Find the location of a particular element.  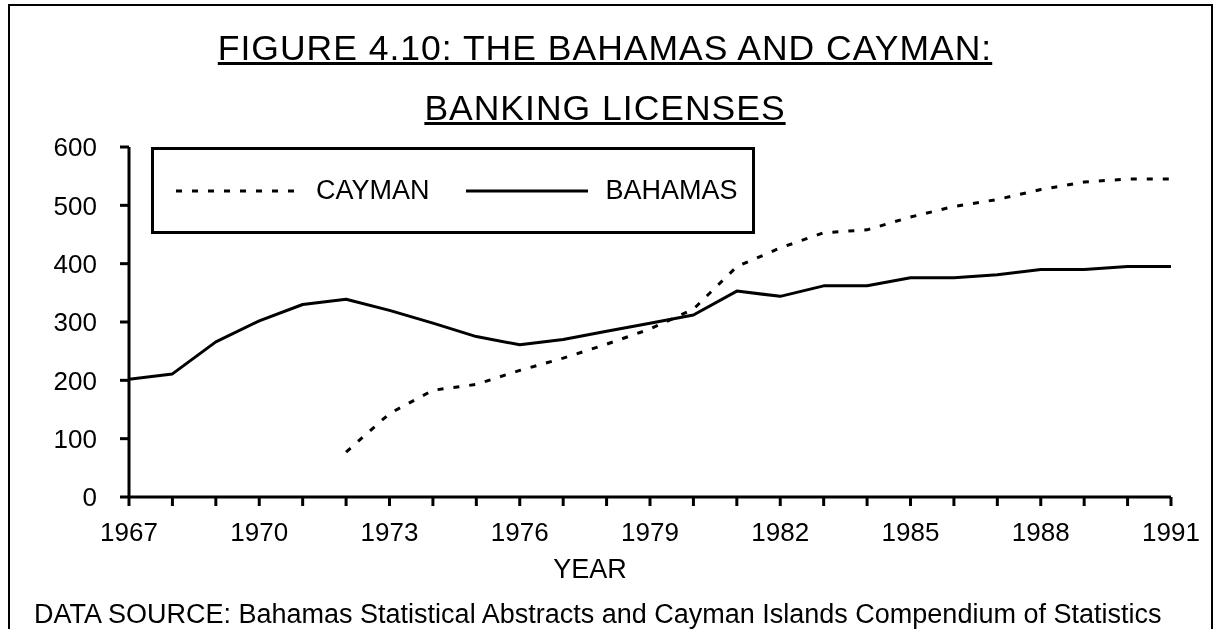

source-note: DATA SOURCE: Bahamas Statistical Abstracts and Cayman Islands Compendium of Statistics is located at coordinates (598, 614).